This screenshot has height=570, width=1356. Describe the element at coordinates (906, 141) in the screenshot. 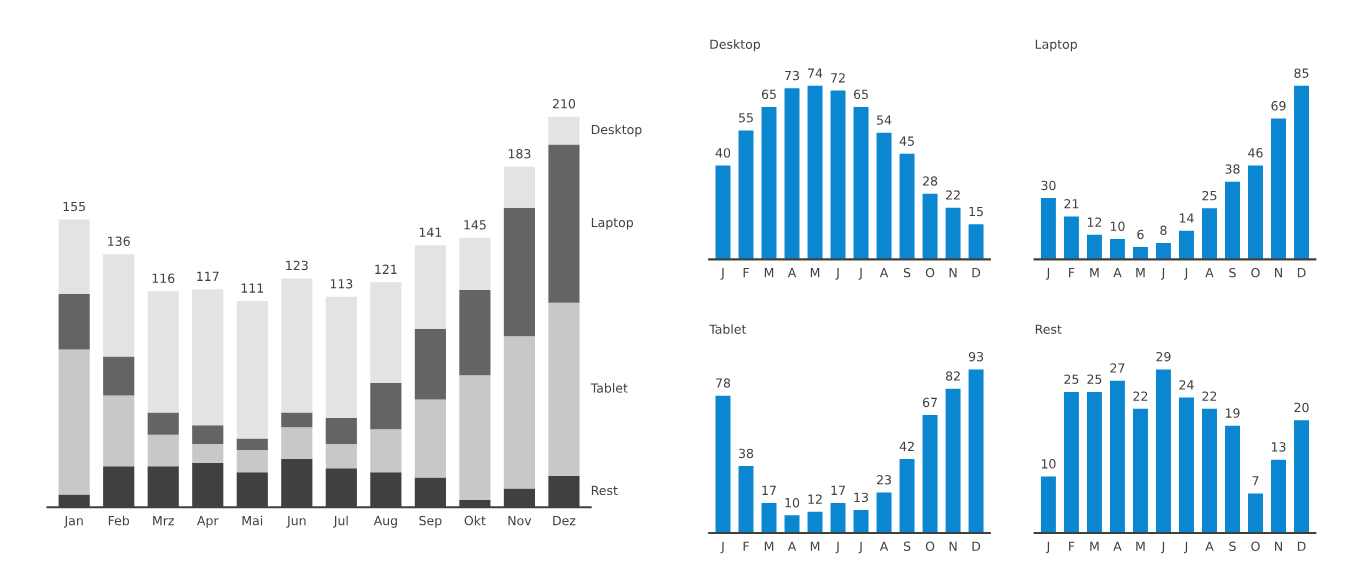

I see `data-label: 45` at that location.